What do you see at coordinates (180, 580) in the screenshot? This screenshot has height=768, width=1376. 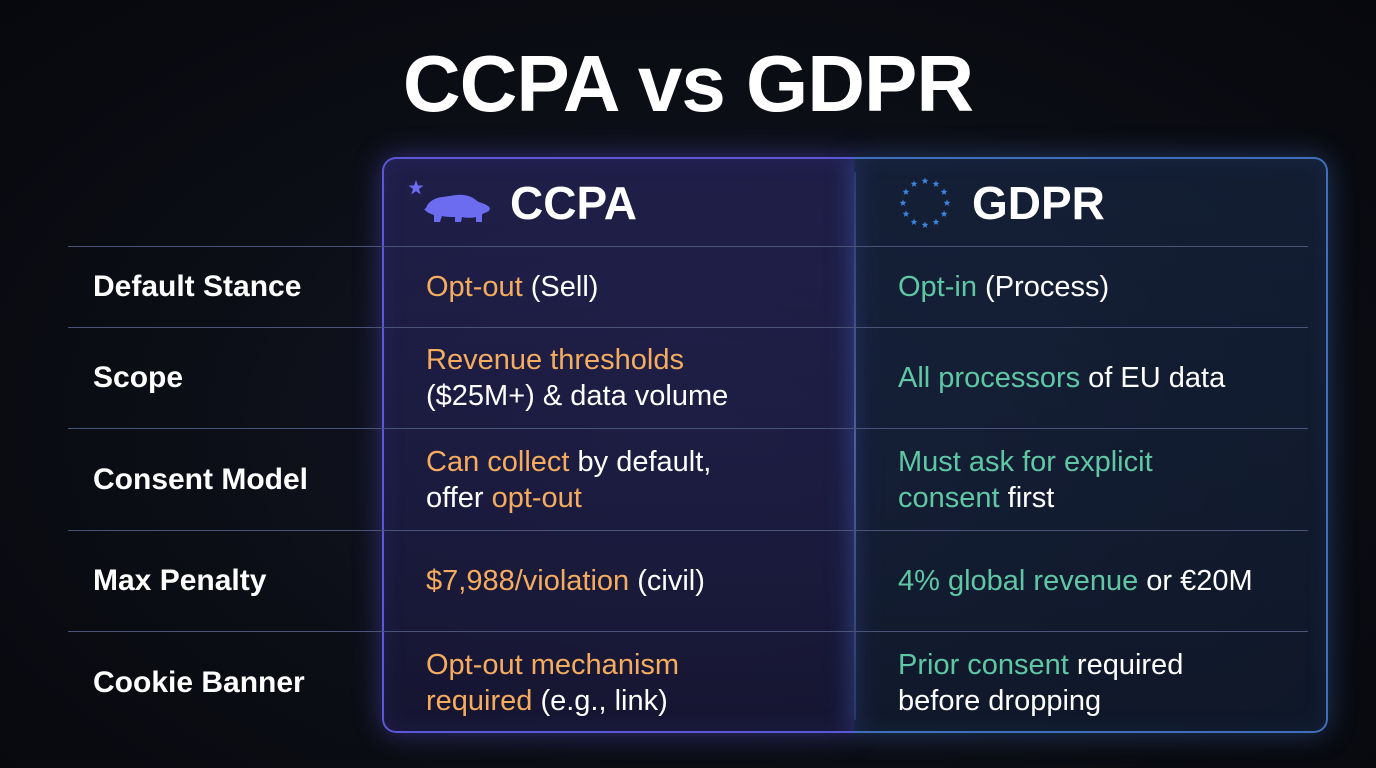 I see `row-label-max-penalty: Max Penalty` at bounding box center [180, 580].